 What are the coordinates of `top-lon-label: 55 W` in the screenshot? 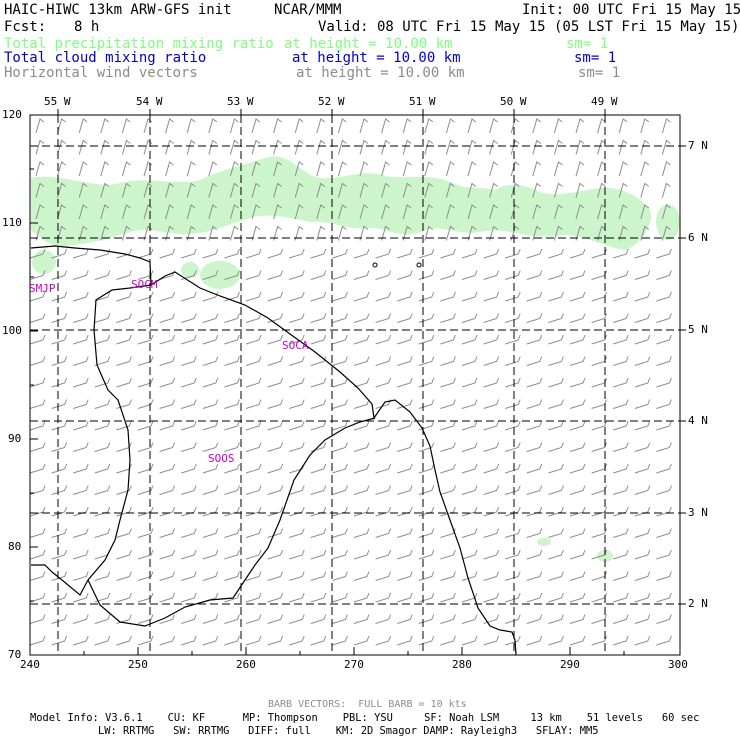 It's located at (57, 101).